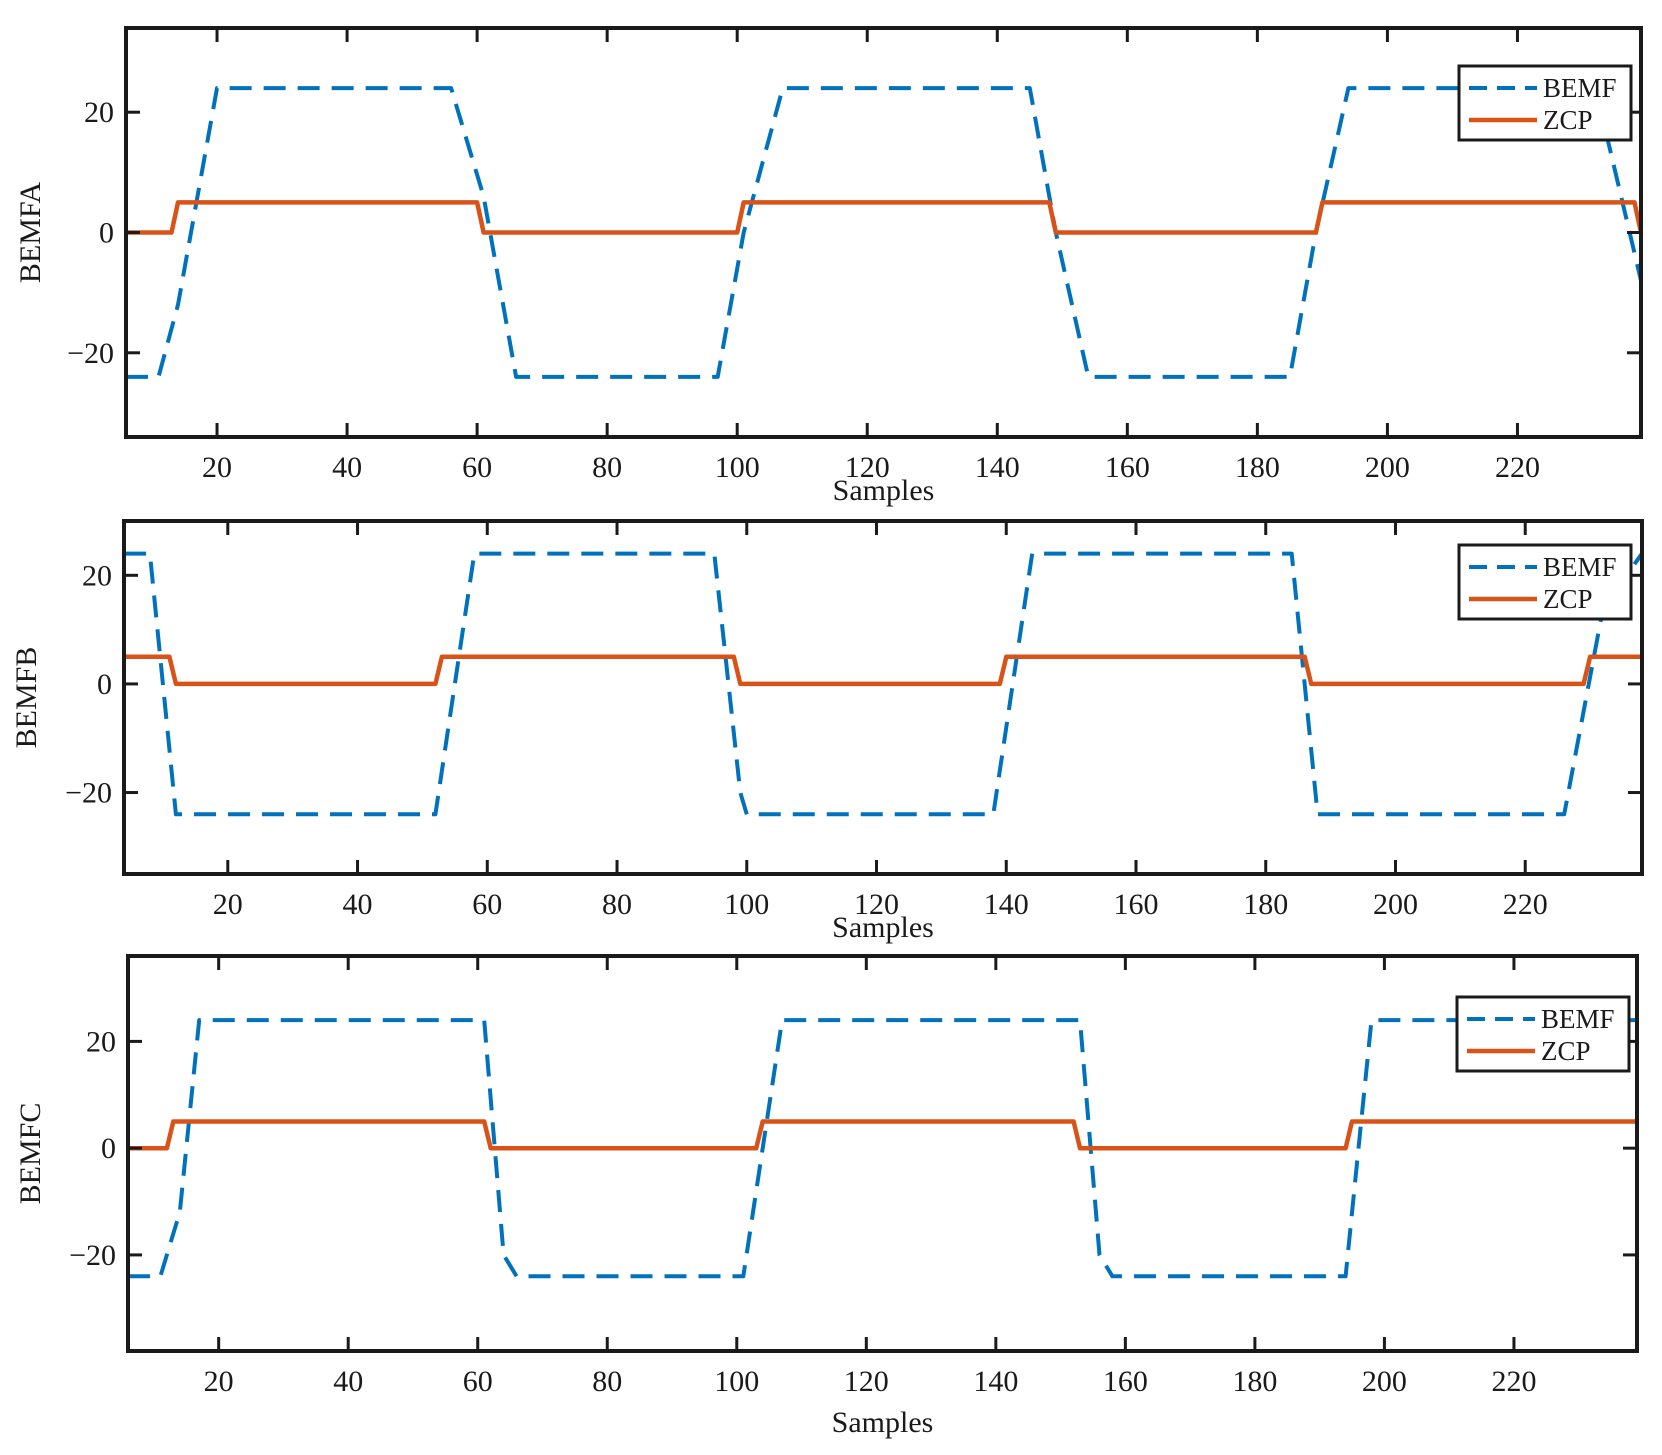 The width and height of the screenshot is (1662, 1455). Describe the element at coordinates (30, 232) in the screenshot. I see `y-axis-label: BEMFA` at that location.